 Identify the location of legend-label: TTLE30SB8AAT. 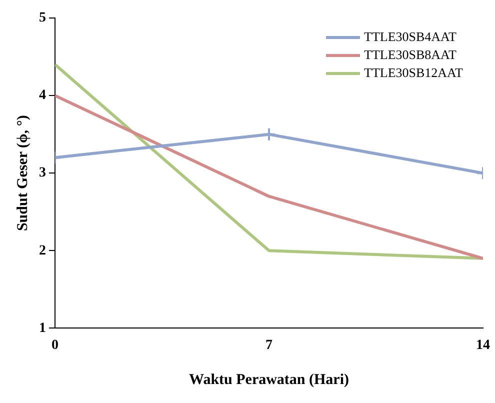
(410, 55).